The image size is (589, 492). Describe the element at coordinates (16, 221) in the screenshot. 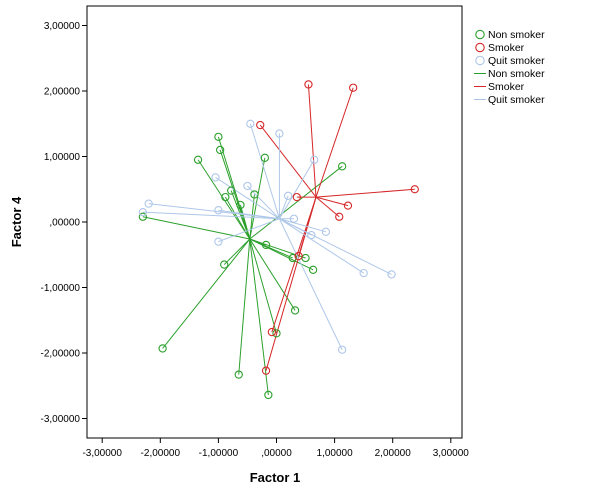

I see `y-axis-title: Factor 4` at that location.